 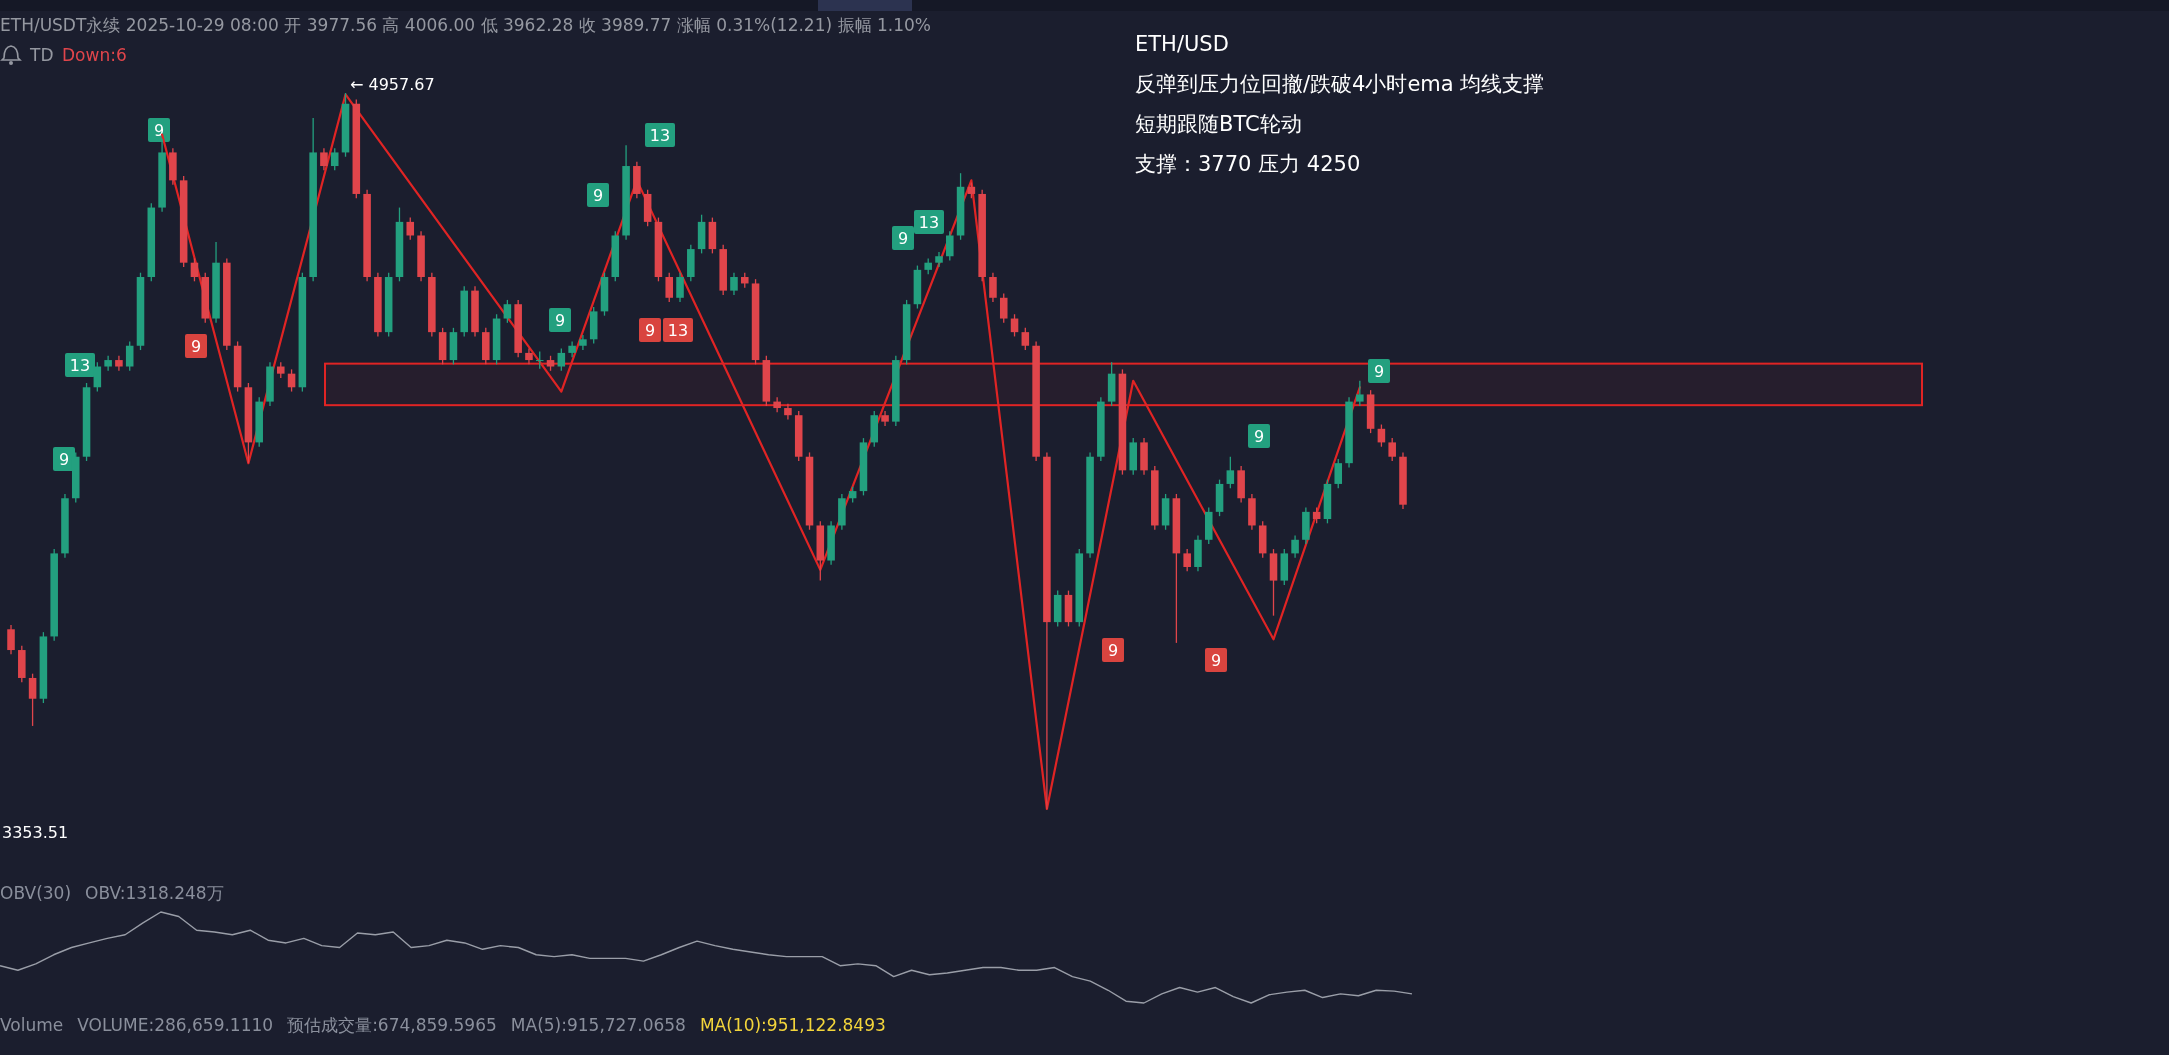 I want to click on text: VOLUME:286,659.1110, so click(x=175, y=1025).